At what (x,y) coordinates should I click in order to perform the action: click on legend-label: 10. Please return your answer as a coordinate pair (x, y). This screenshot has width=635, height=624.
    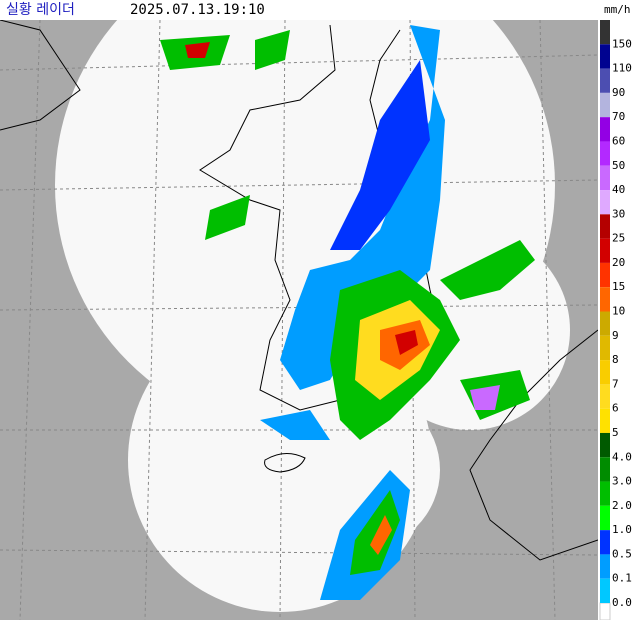
    Looking at the image, I should click on (618, 311).